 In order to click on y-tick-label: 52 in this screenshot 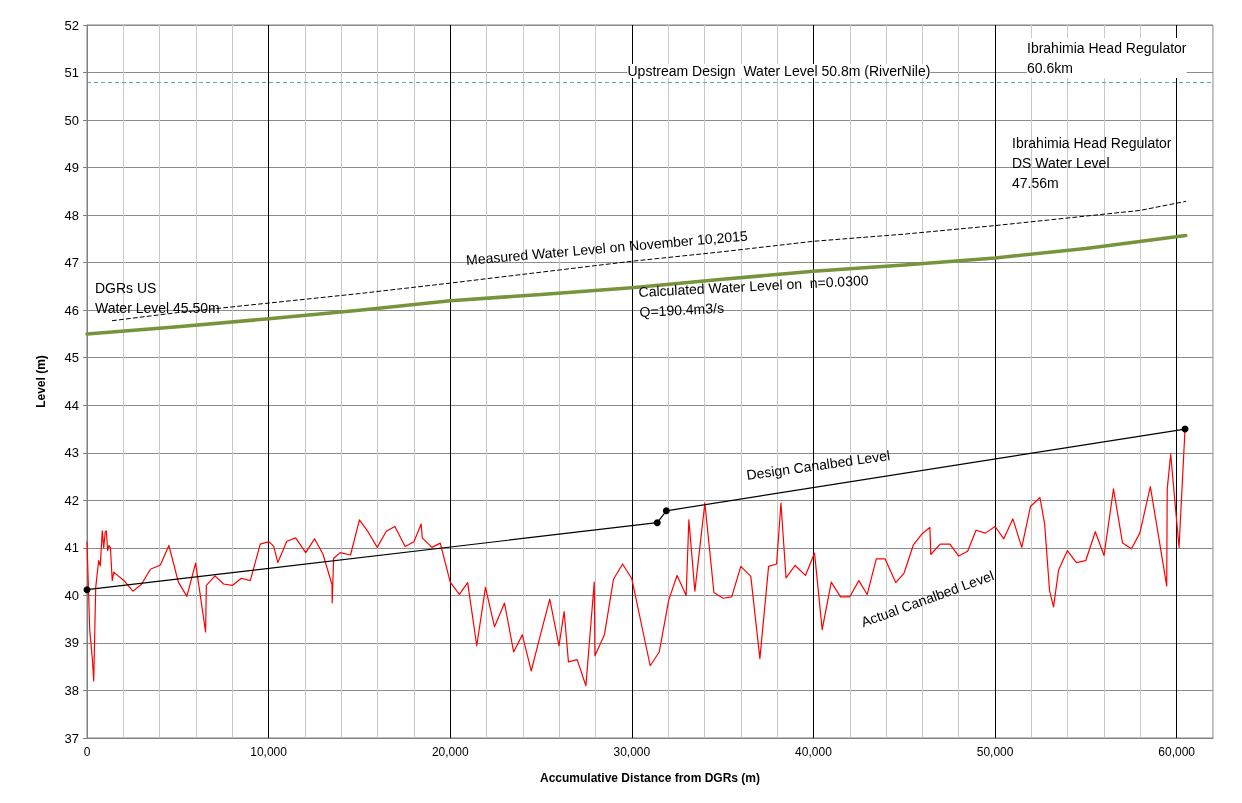, I will do `click(71, 25)`.